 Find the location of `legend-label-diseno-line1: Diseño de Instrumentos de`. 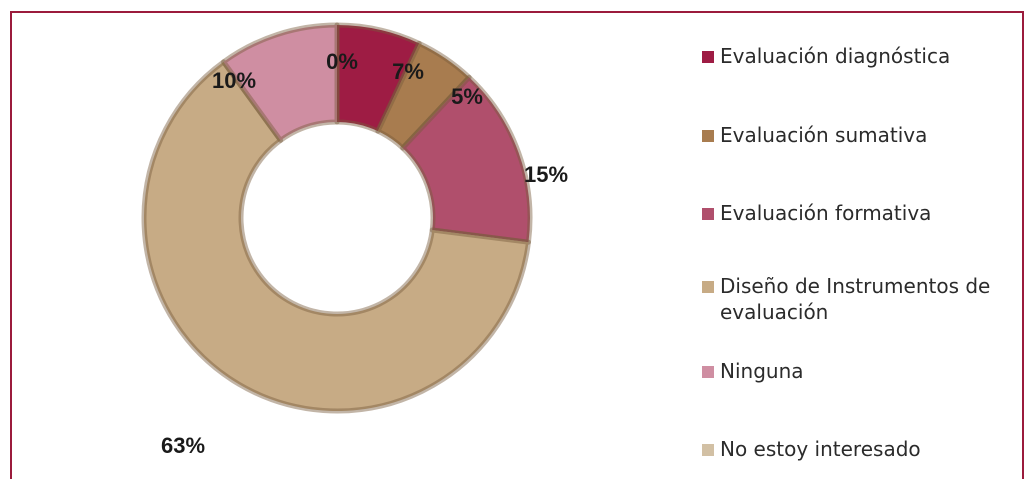

legend-label-diseno-line1: Diseño de Instrumentos de is located at coordinates (855, 286).